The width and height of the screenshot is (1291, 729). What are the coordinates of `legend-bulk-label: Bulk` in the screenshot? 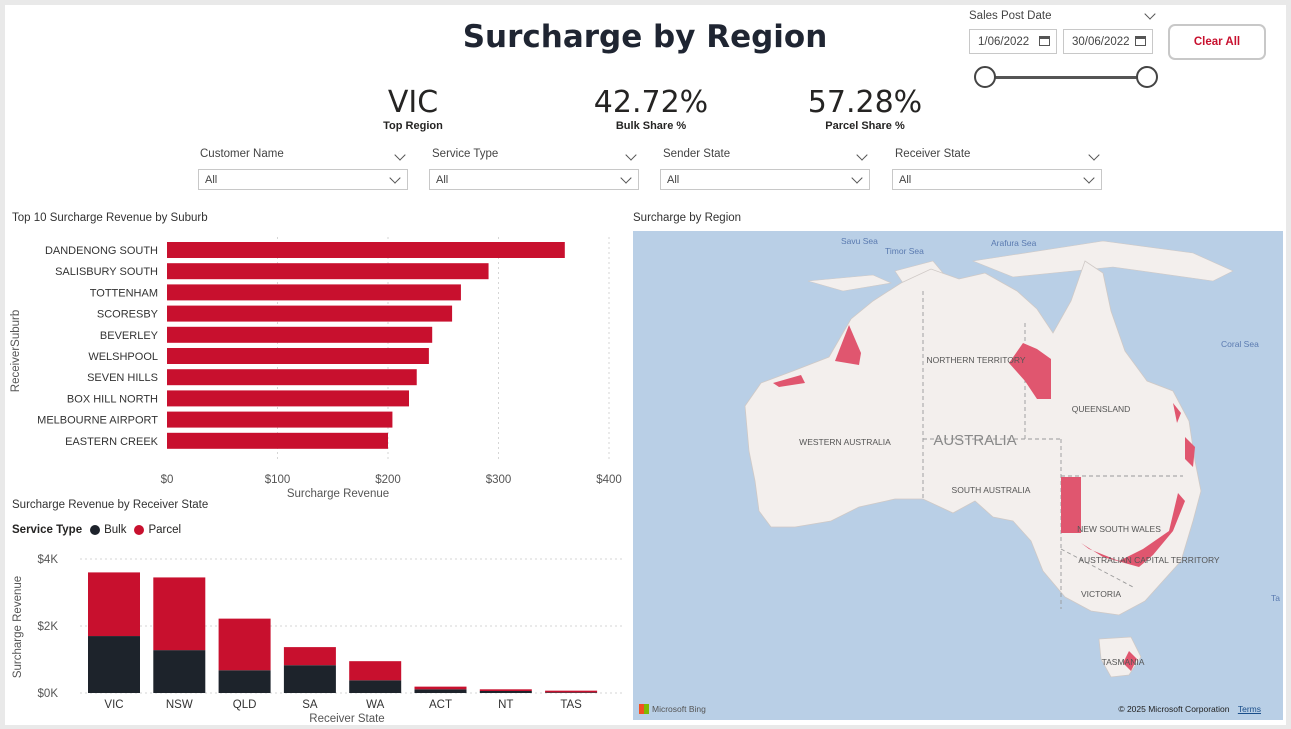 It's located at (115, 530).